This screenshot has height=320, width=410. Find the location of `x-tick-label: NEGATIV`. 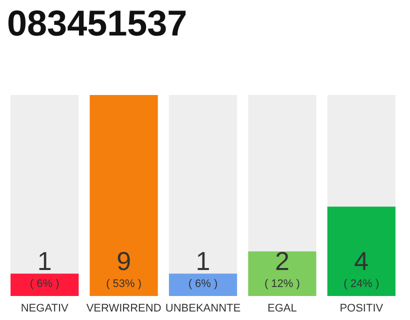

x-tick-label: NEGATIV is located at coordinates (44, 308).